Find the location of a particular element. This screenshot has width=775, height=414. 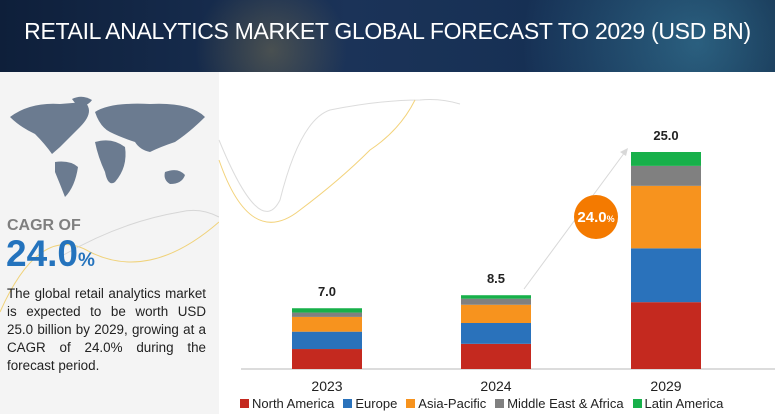

cagr-label: CAGR OF is located at coordinates (44, 225).